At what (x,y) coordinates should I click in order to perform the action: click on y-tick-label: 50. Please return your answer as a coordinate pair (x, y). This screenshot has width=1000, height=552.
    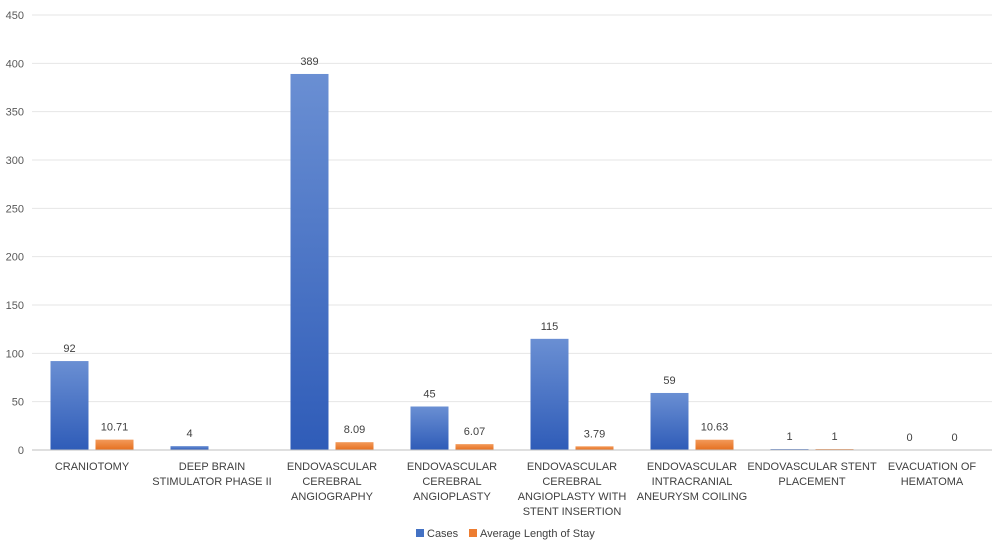
    Looking at the image, I should click on (18, 403).